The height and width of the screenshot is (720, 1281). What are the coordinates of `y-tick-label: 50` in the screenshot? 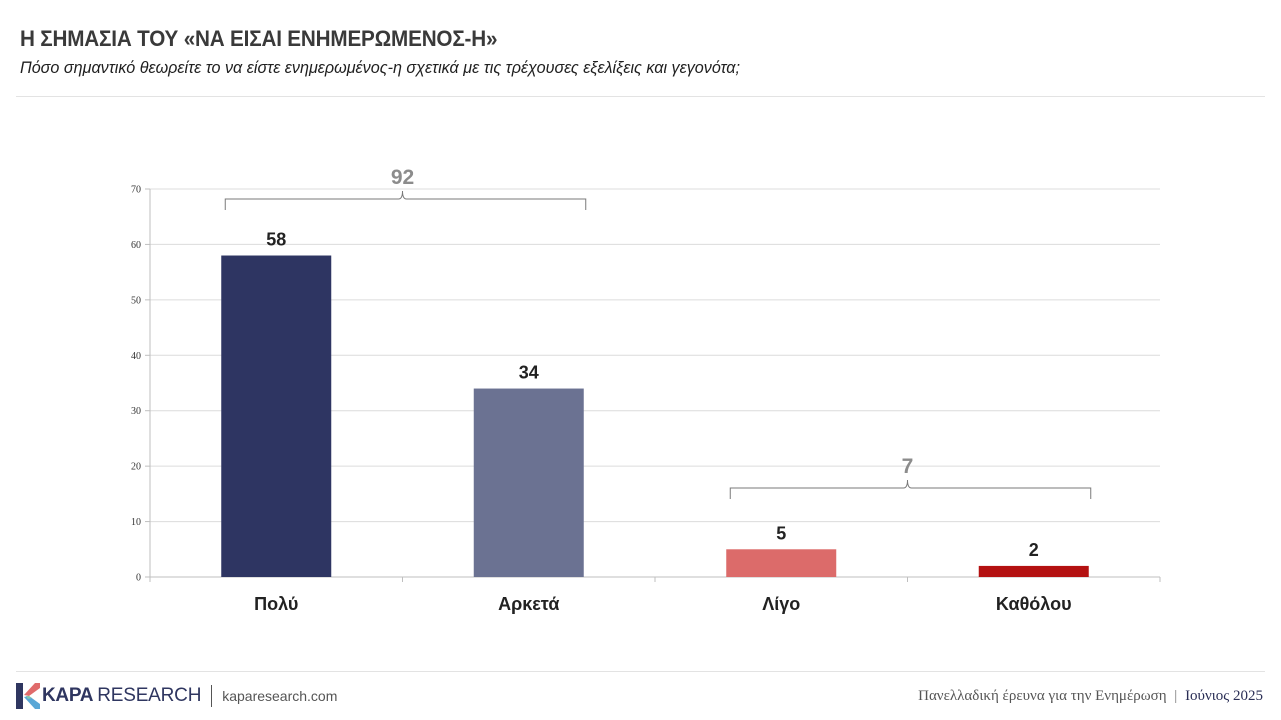 It's located at (136, 300).